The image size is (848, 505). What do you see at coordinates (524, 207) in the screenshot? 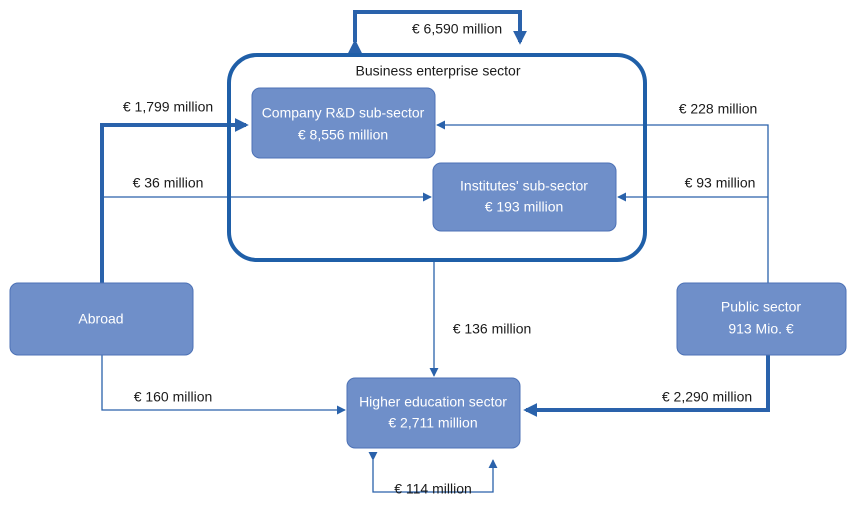
I see `node-label: € 193 million` at bounding box center [524, 207].